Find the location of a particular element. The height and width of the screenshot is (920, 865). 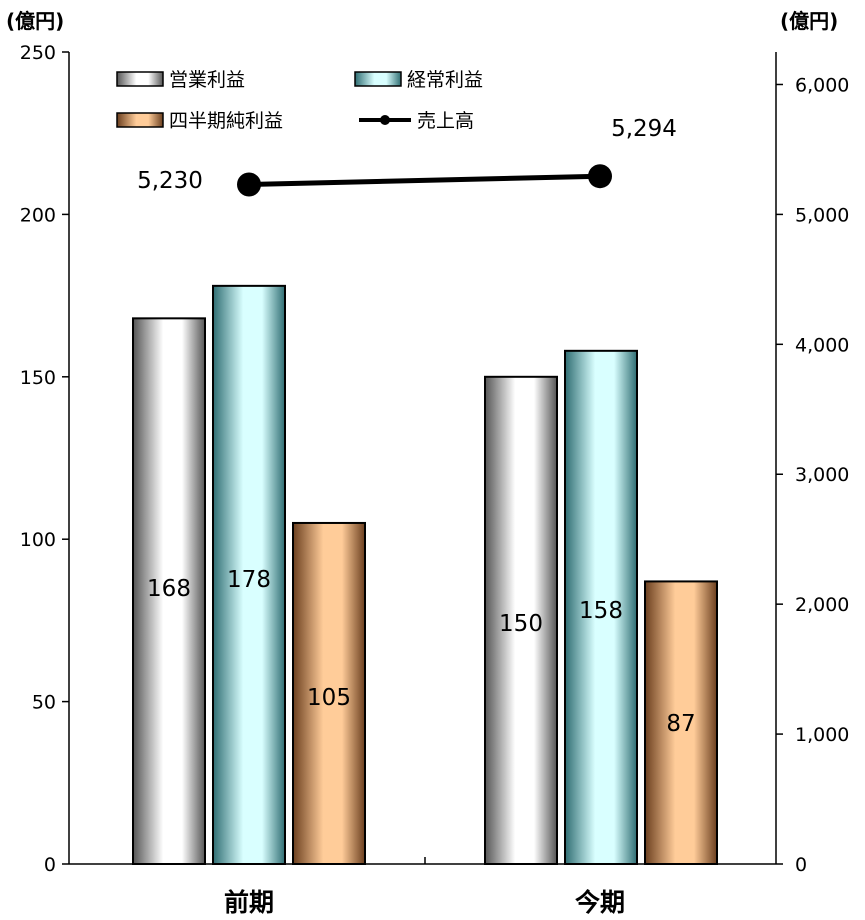

left-axis-unit: (億円) is located at coordinates (35, 21).